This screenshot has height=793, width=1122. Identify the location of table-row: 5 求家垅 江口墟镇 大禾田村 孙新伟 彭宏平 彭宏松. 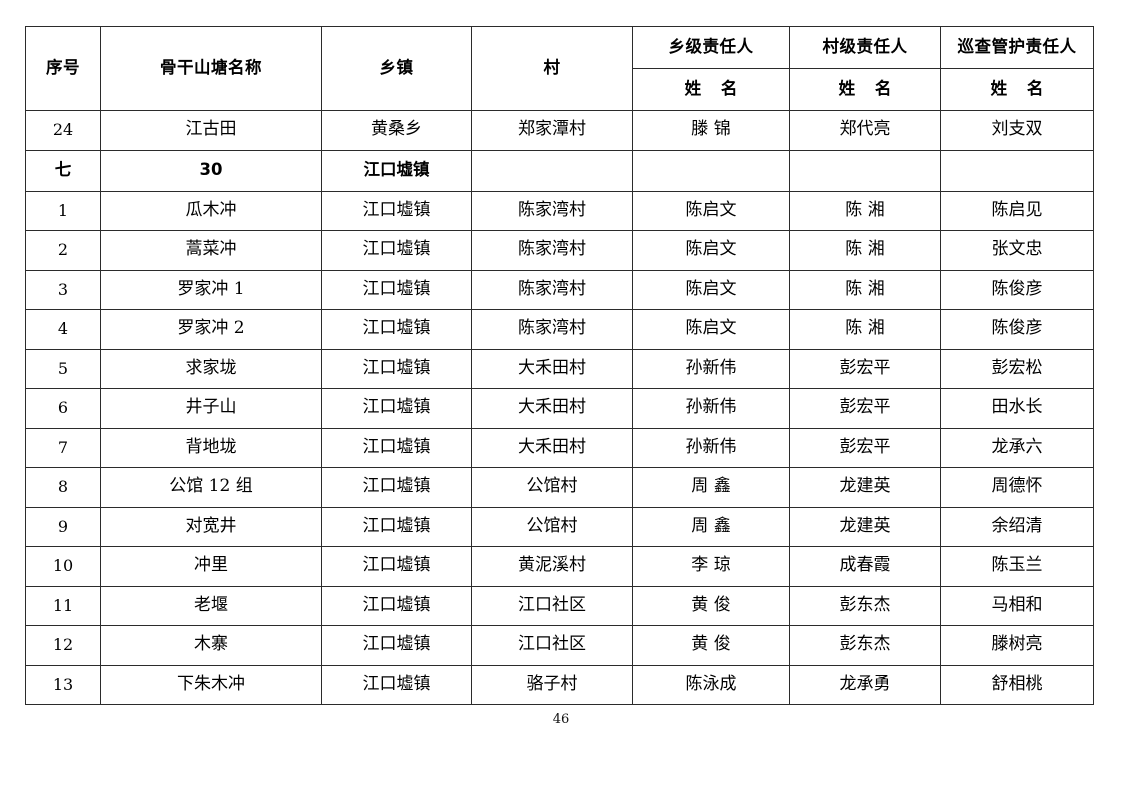
(559, 368).